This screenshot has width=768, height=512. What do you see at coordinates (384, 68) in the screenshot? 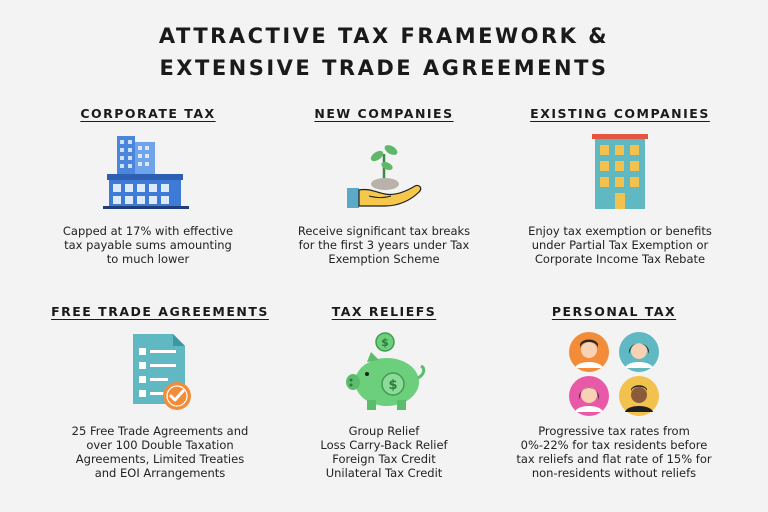
I see `title-line-2: EXTENSIVE TRADE AGREEMENTS` at bounding box center [384, 68].